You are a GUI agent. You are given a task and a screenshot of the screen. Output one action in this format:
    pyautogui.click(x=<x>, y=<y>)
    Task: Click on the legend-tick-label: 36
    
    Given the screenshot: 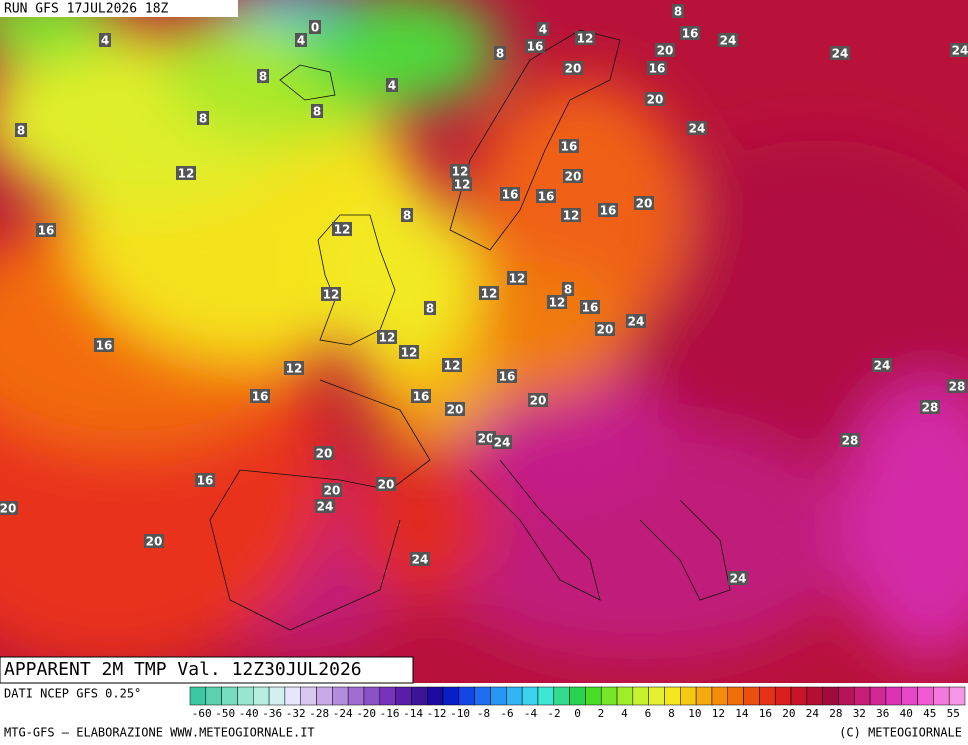 What is the action you would take?
    pyautogui.click(x=882, y=713)
    